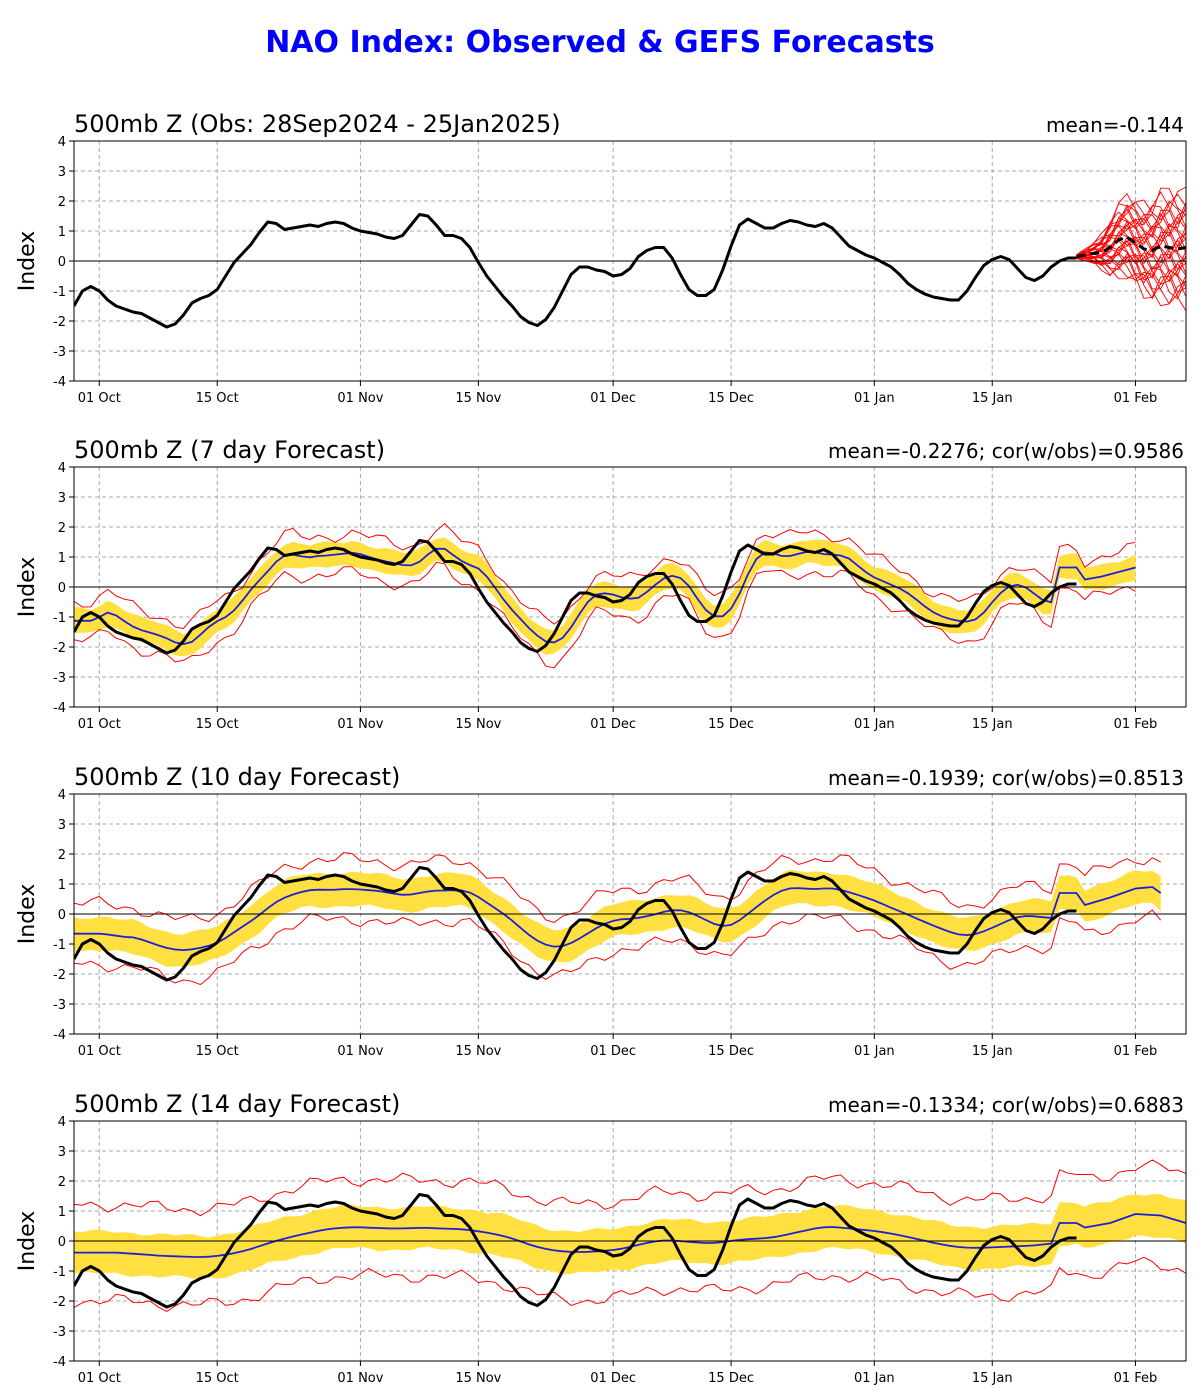 Image resolution: width=1200 pixels, height=1400 pixels. I want to click on panel-stat: mean=-0.144, so click(1115, 125).